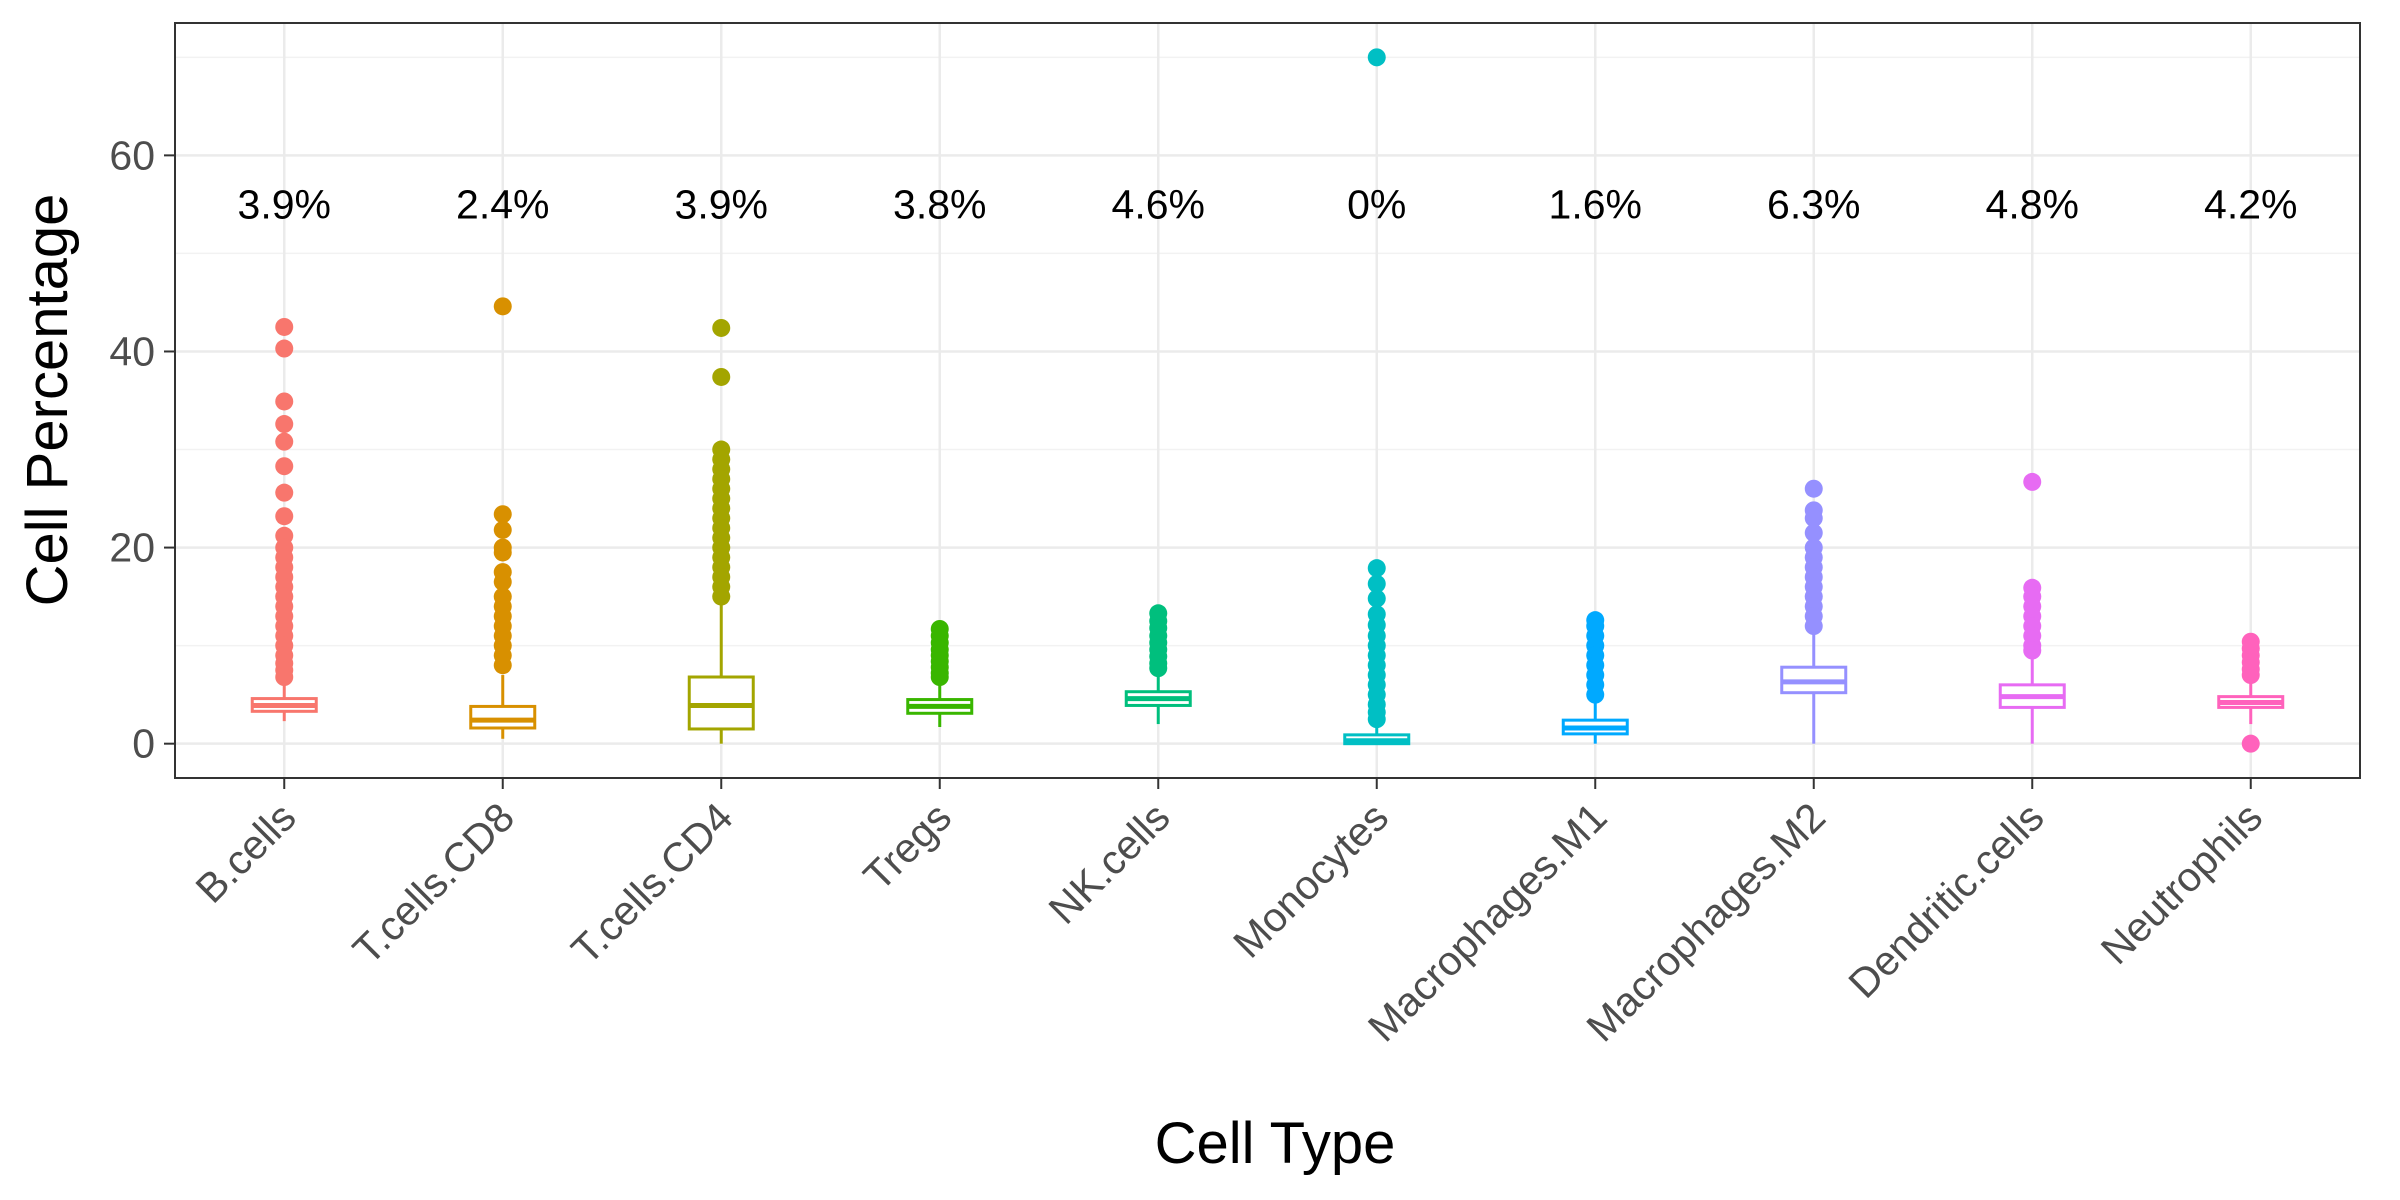  I want to click on percent-label: 4.8%, so click(2032, 204).